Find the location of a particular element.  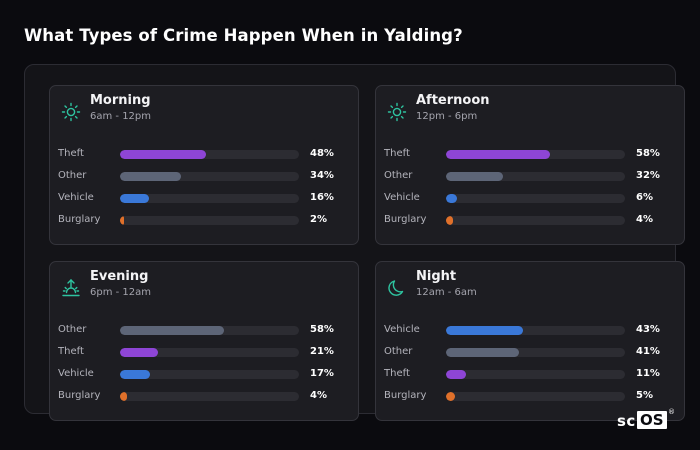

bar-row-other: Other 58% is located at coordinates (206, 330).